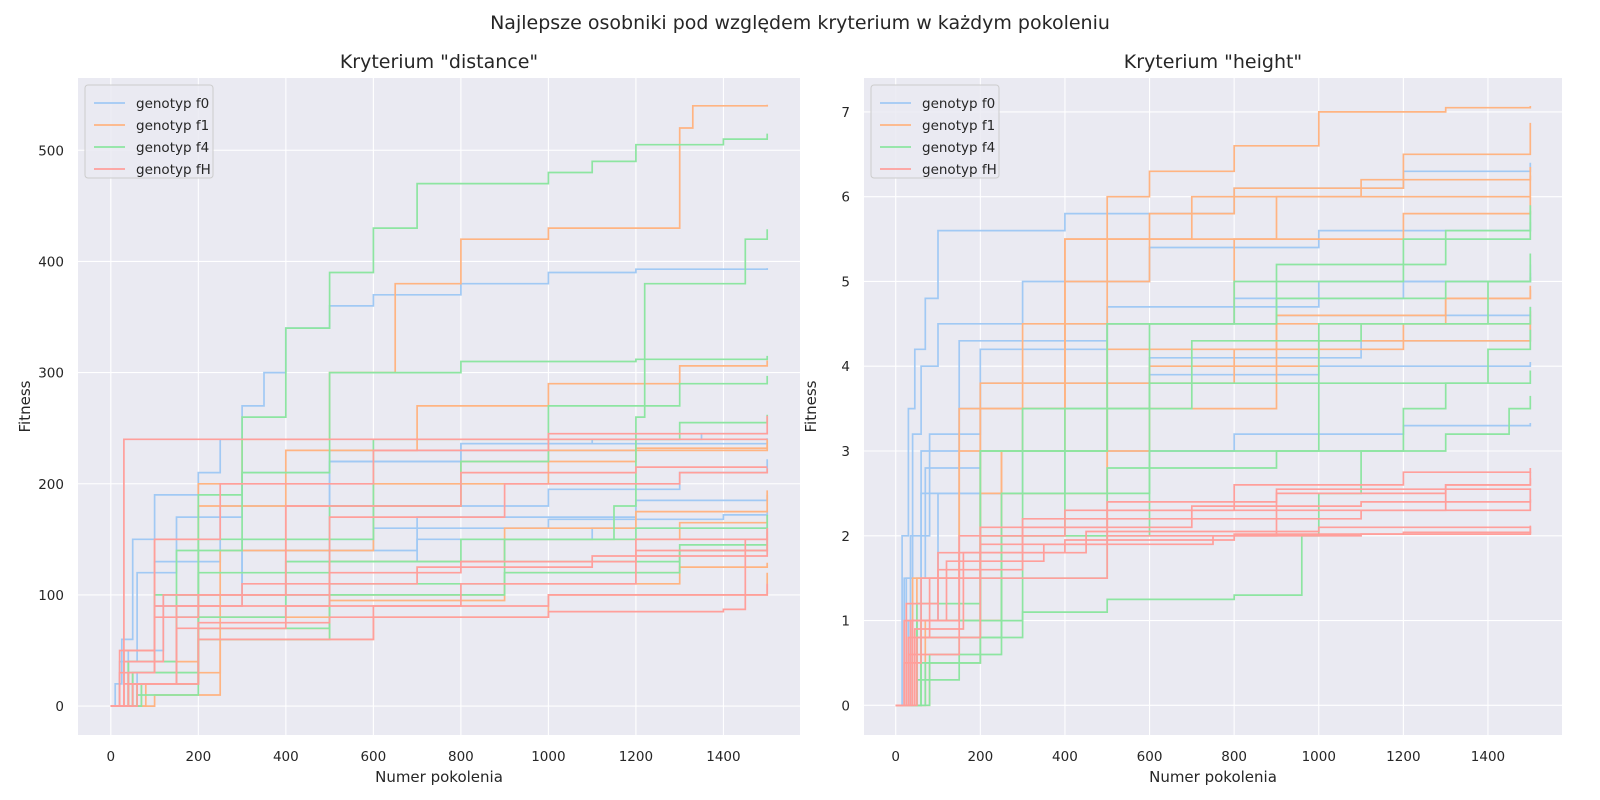 The image size is (1600, 800). I want to click on chart-title: Kryterium "distance", so click(439, 62).